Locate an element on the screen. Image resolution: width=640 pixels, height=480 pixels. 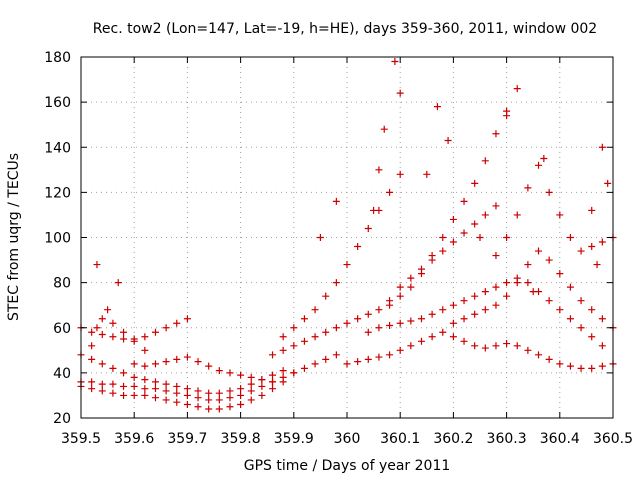
y-tick-label: 140 is located at coordinates (57, 148).